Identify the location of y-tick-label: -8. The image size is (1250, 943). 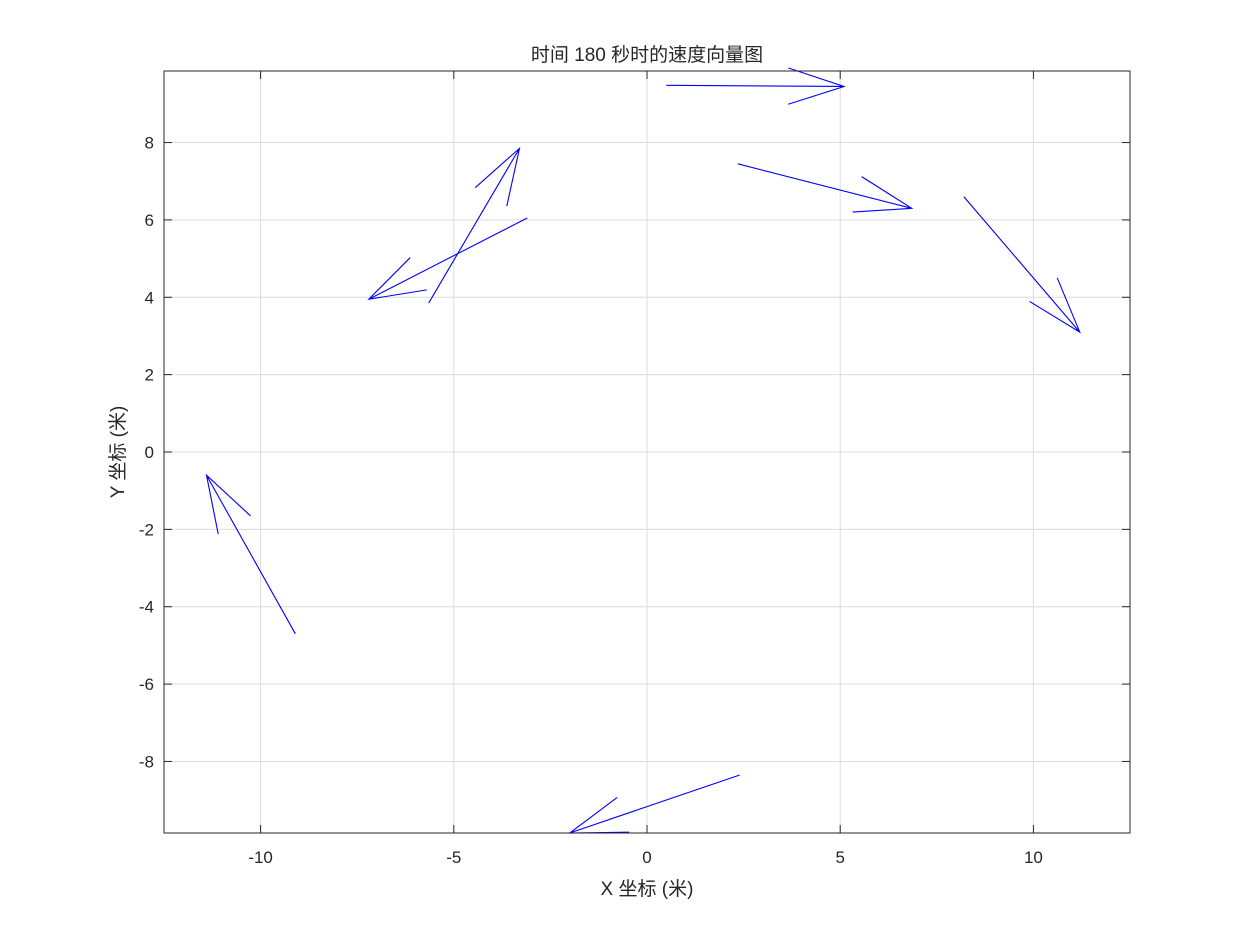
(146, 761).